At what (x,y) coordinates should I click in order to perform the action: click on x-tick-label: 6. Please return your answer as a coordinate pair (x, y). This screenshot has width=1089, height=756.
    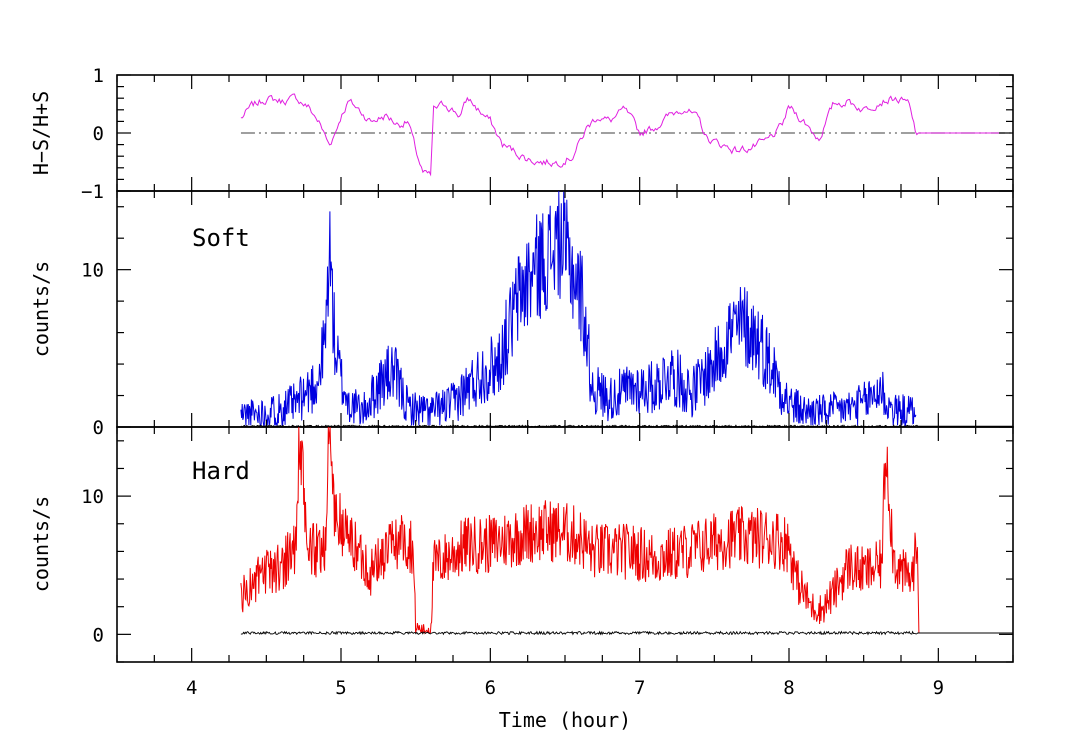
    Looking at the image, I should click on (490, 688).